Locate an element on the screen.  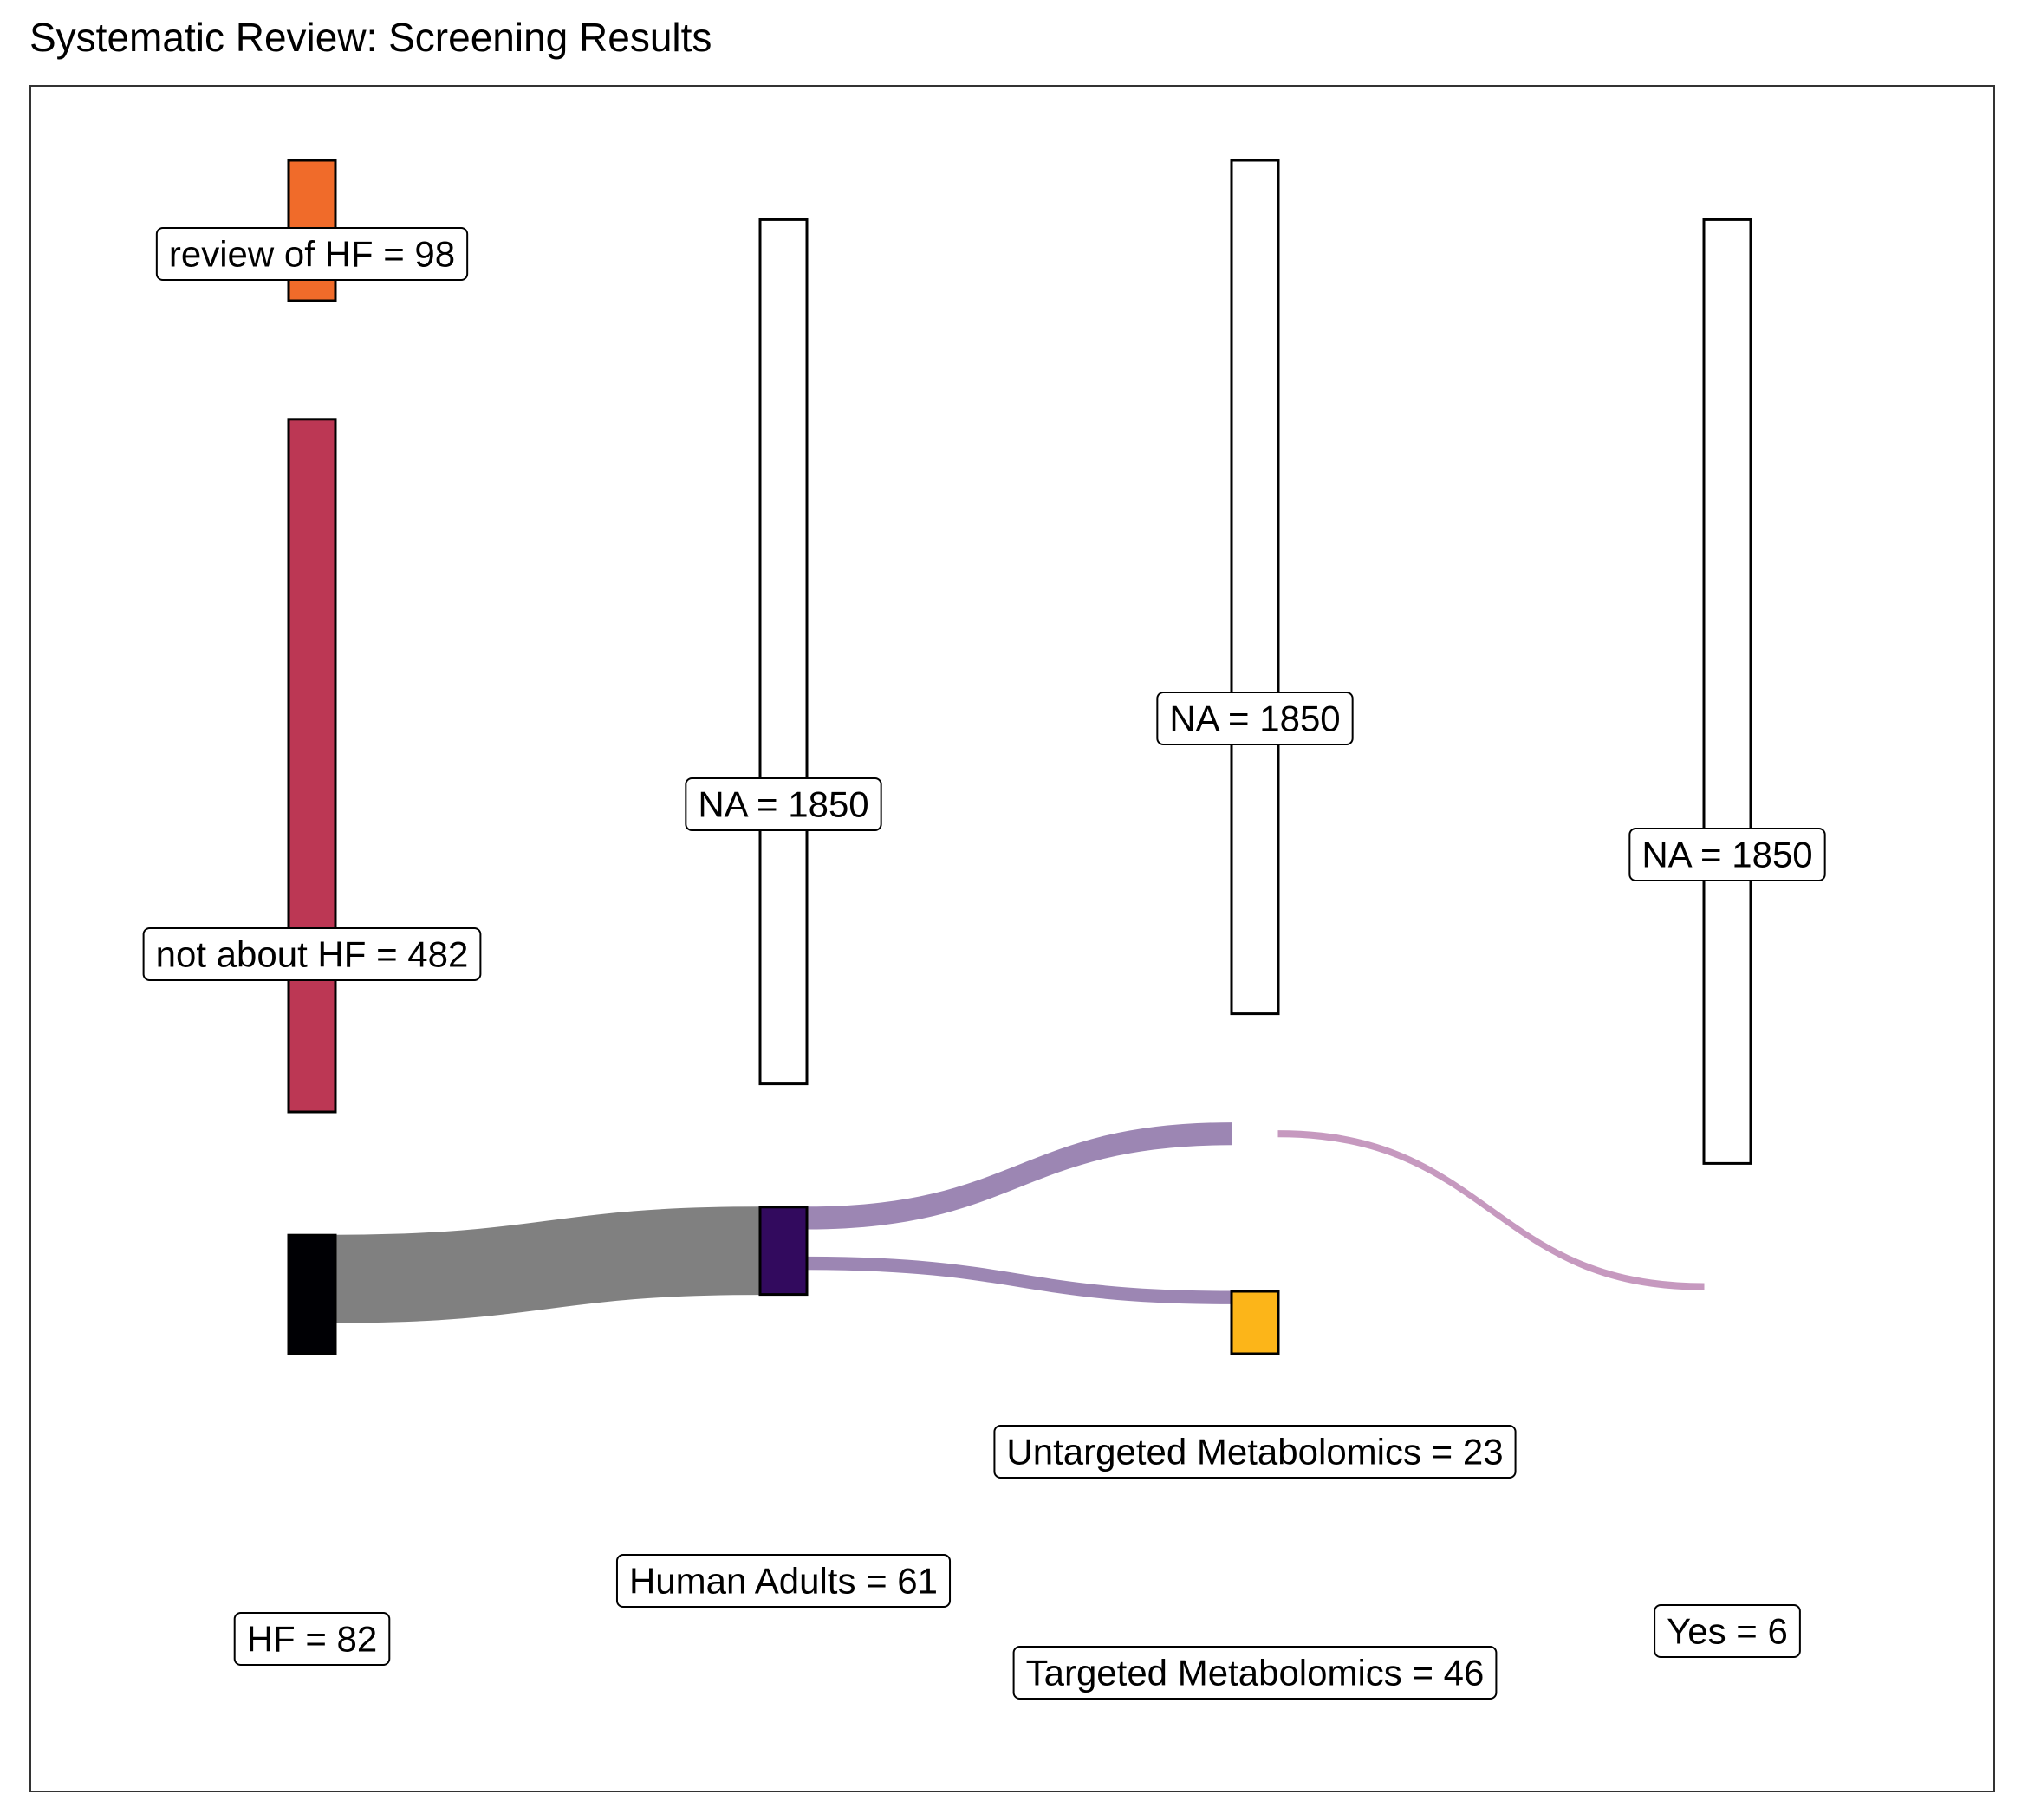
node-label-text: not about HF = 482 is located at coordinates (312, 954).